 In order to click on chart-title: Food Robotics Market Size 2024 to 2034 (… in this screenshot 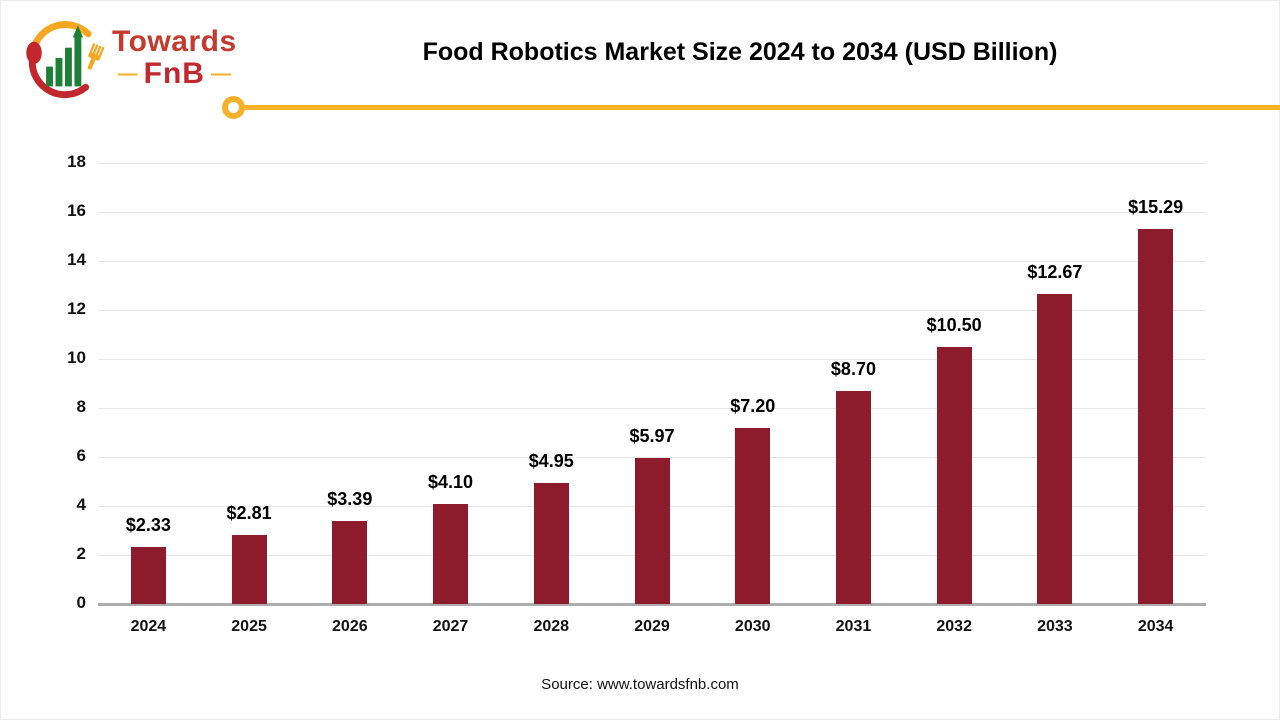, I will do `click(740, 52)`.